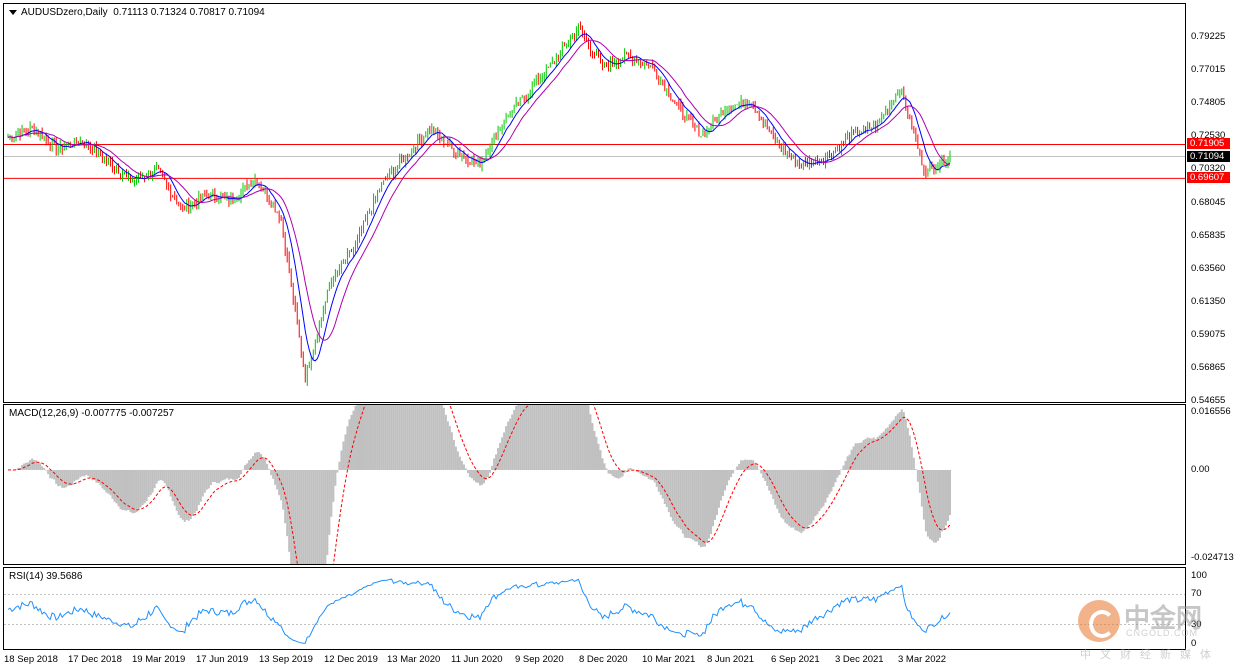 The image size is (1234, 672). What do you see at coordinates (95, 659) in the screenshot?
I see `date-axis-label: 17 Dec 2018` at bounding box center [95, 659].